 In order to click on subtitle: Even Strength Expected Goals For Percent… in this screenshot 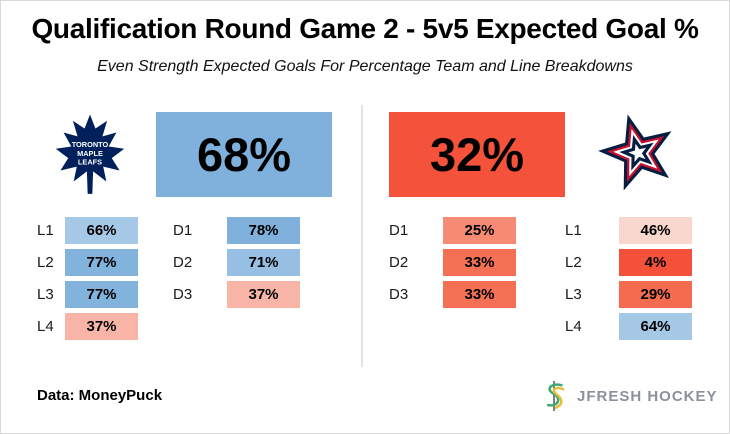, I will do `click(365, 66)`.